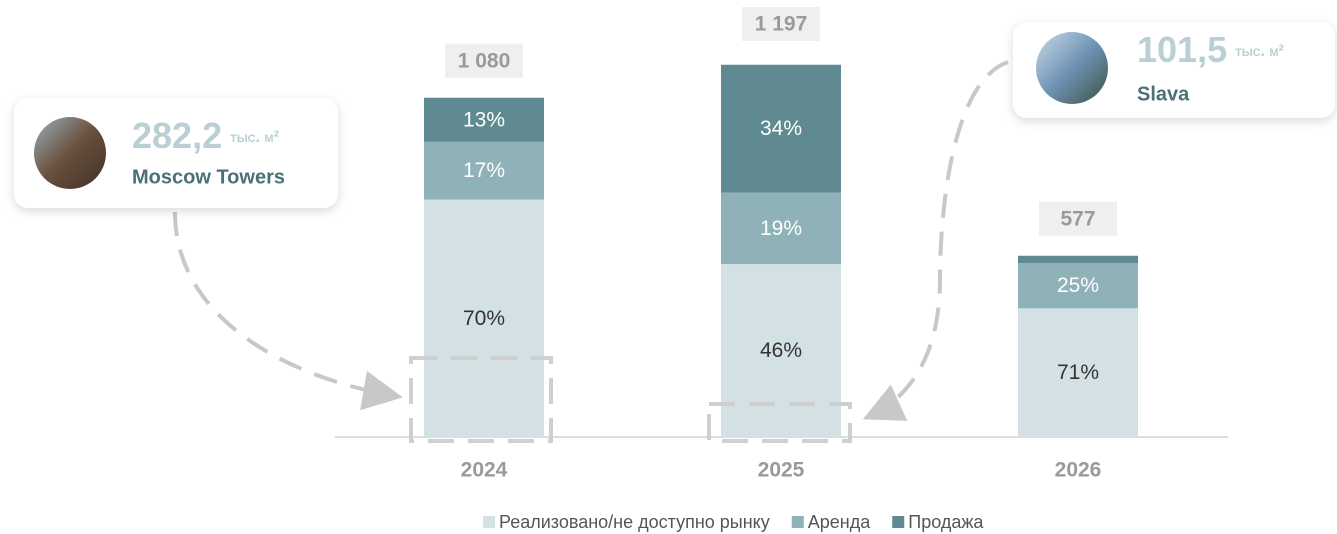 The height and width of the screenshot is (534, 1337). Describe the element at coordinates (839, 522) in the screenshot. I see `legend-label: Аренда` at that location.